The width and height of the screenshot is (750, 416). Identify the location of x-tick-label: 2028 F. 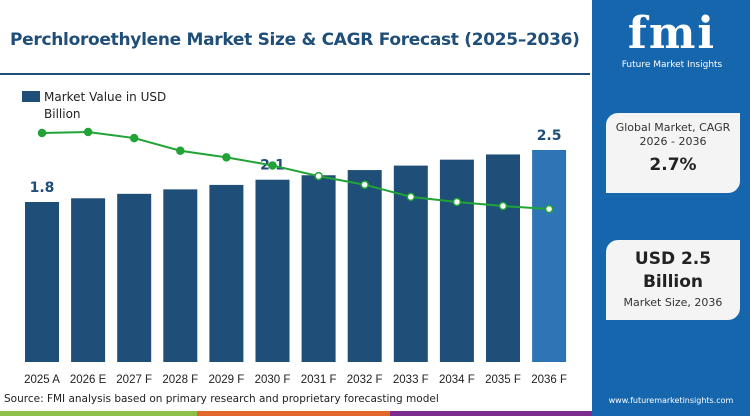
(180, 380).